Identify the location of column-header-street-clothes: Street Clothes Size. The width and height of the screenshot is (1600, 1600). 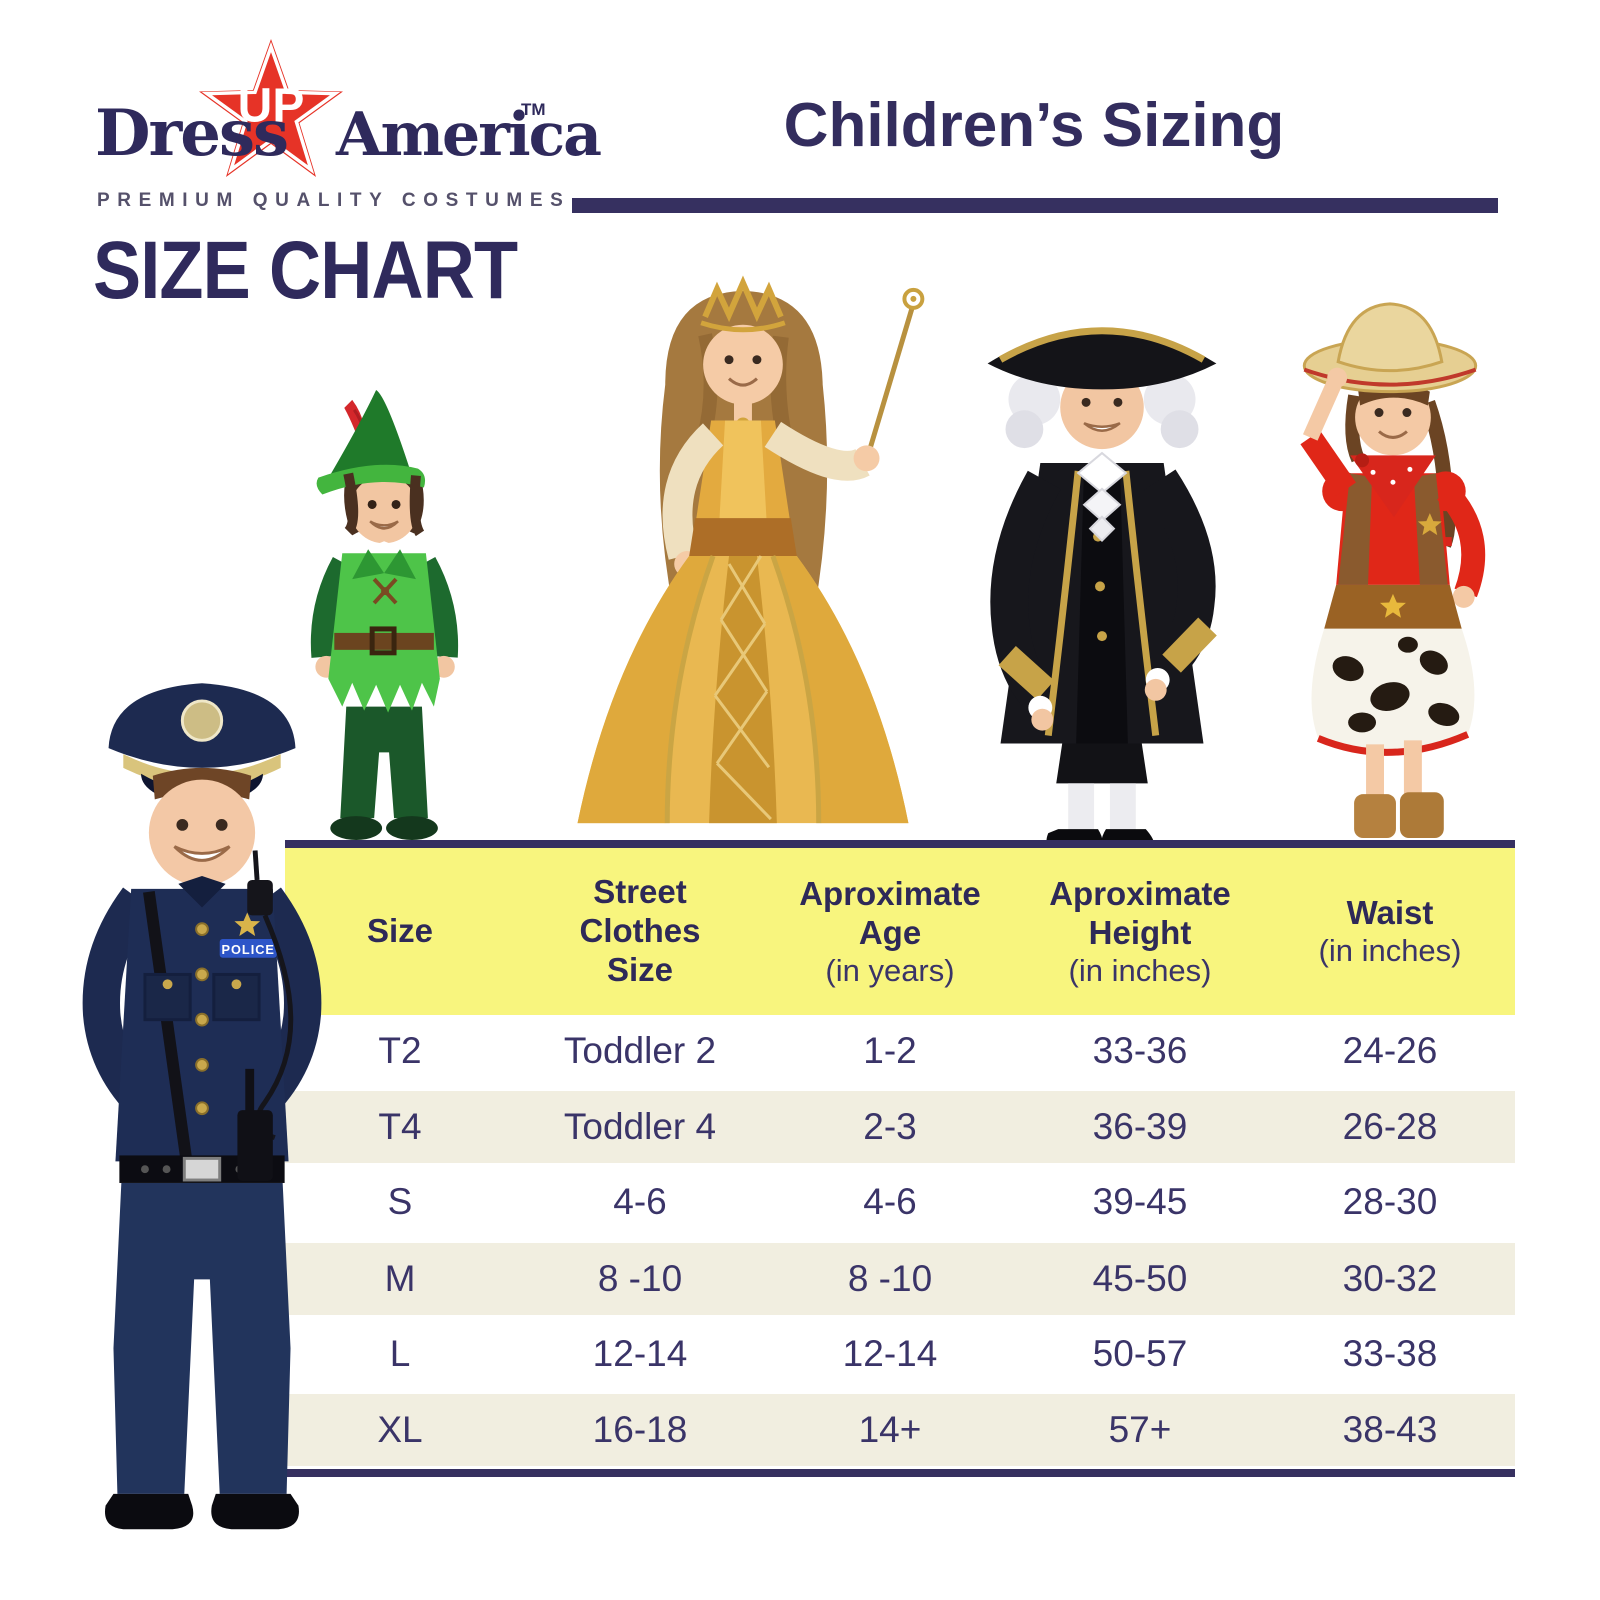
(640, 931).